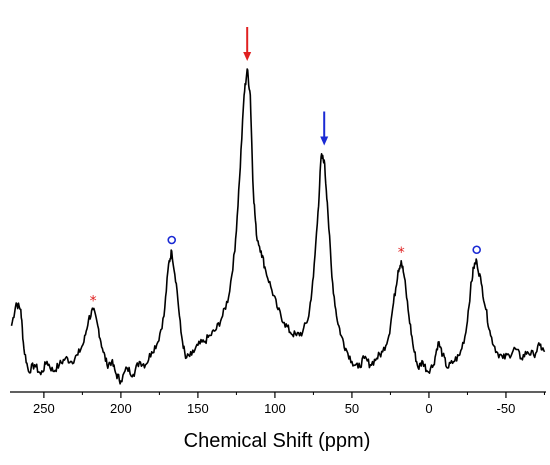 The height and width of the screenshot is (465, 550). What do you see at coordinates (428, 408) in the screenshot?
I see `x-tick-label: 0` at bounding box center [428, 408].